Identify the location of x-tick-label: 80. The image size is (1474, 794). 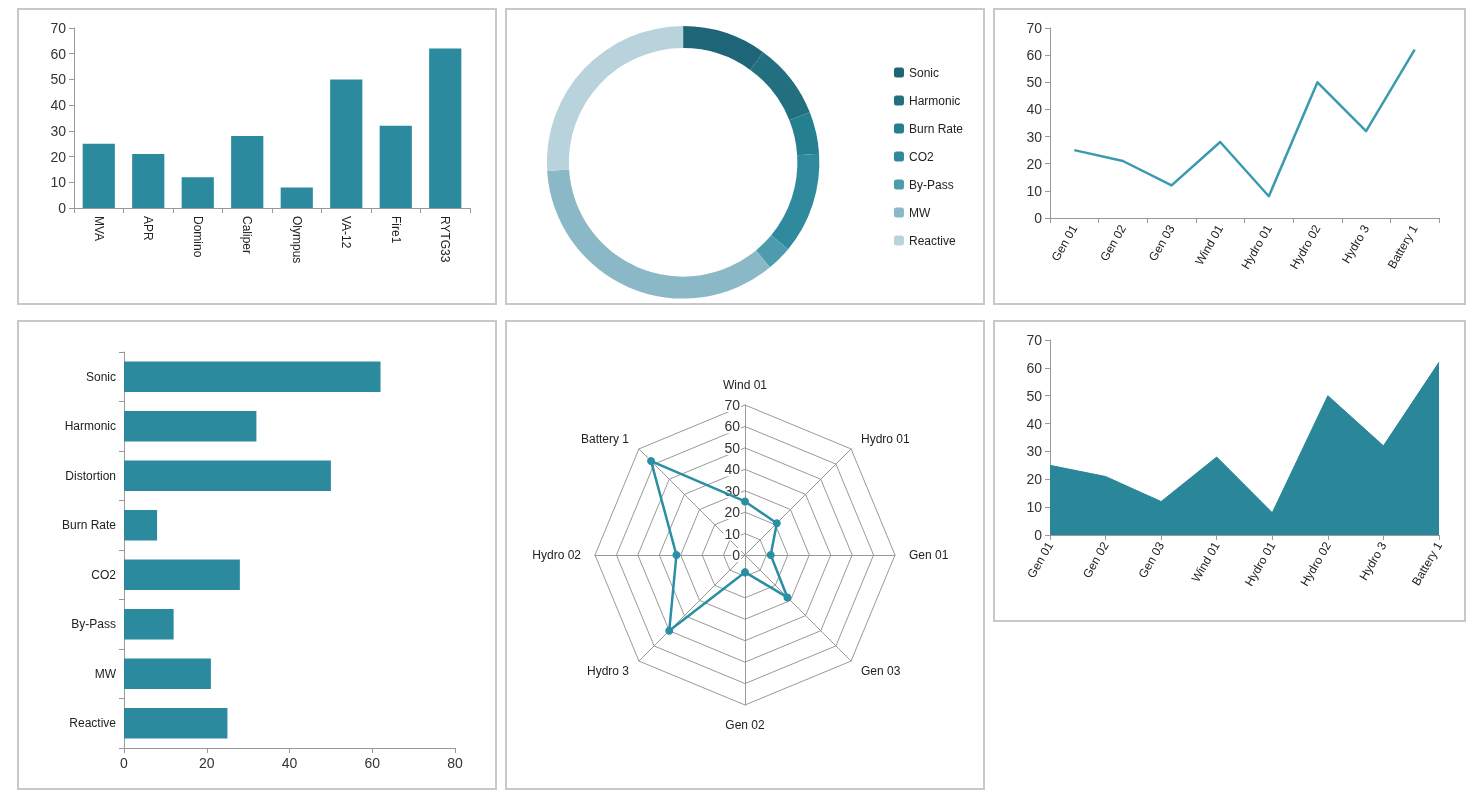
(455, 763).